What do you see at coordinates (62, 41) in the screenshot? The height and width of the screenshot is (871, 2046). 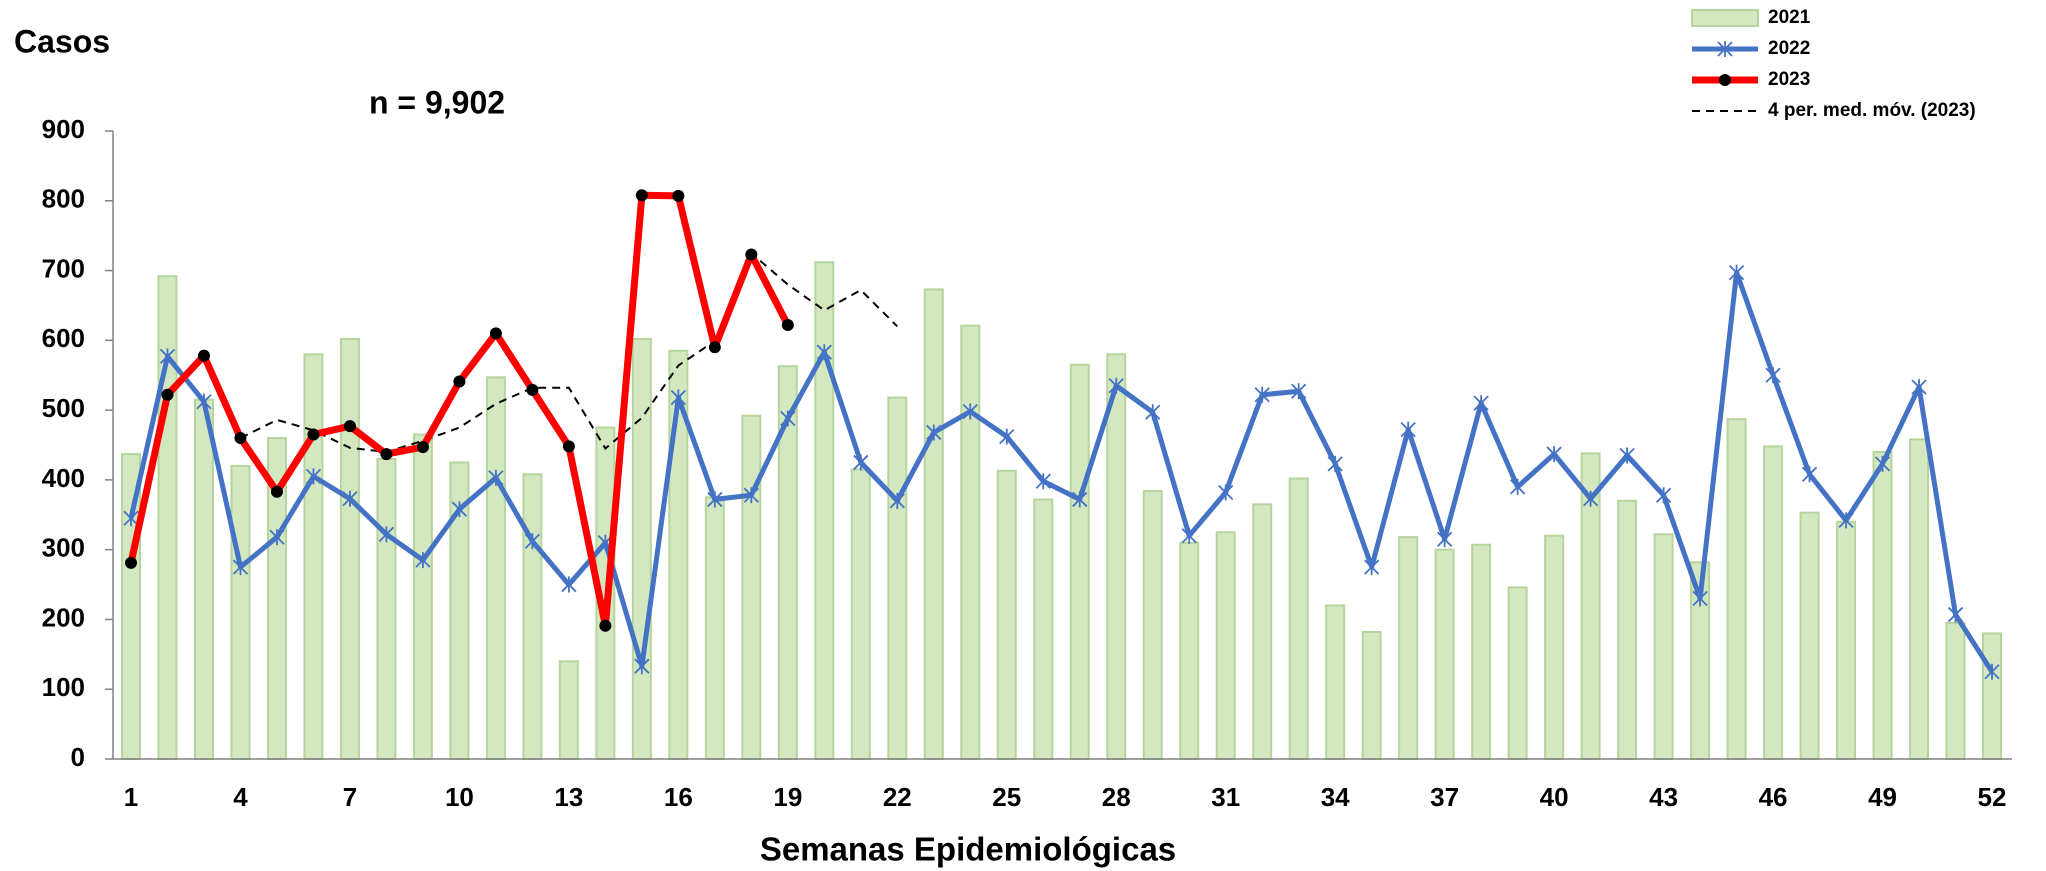 I see `y-axis-title: Casos` at bounding box center [62, 41].